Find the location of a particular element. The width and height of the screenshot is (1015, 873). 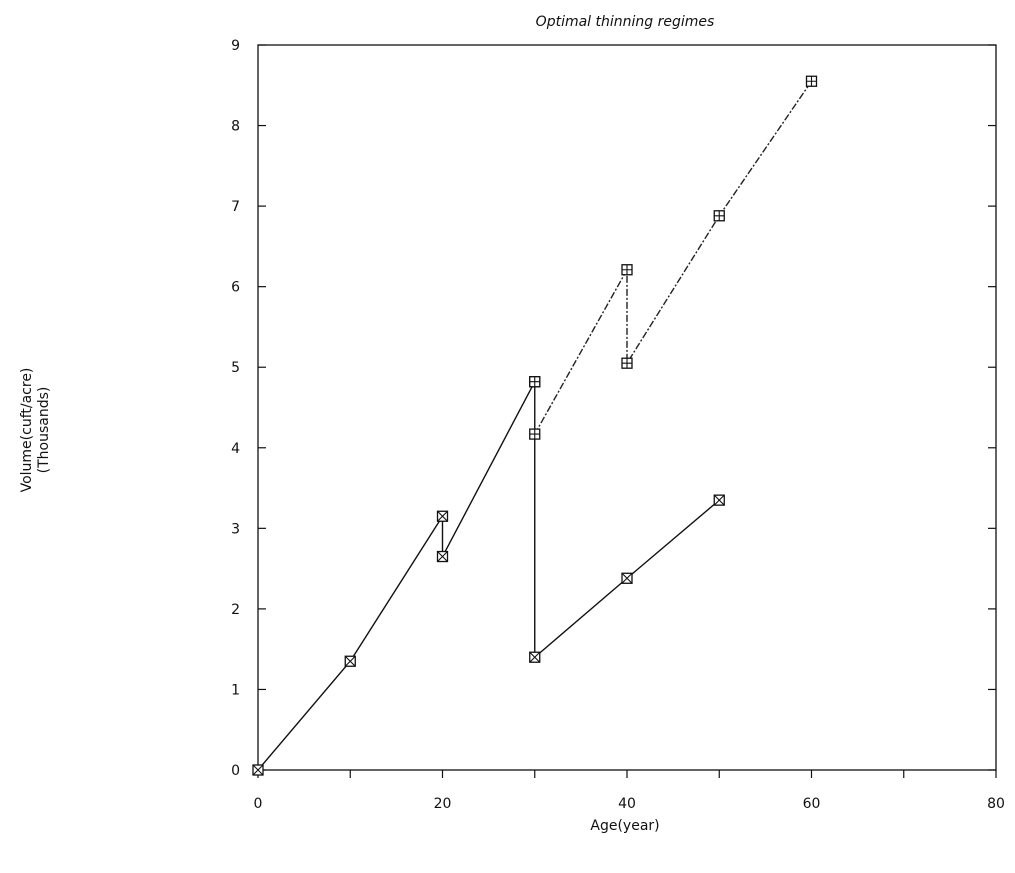

series-1-point-0-plus is located at coordinates (534, 381).